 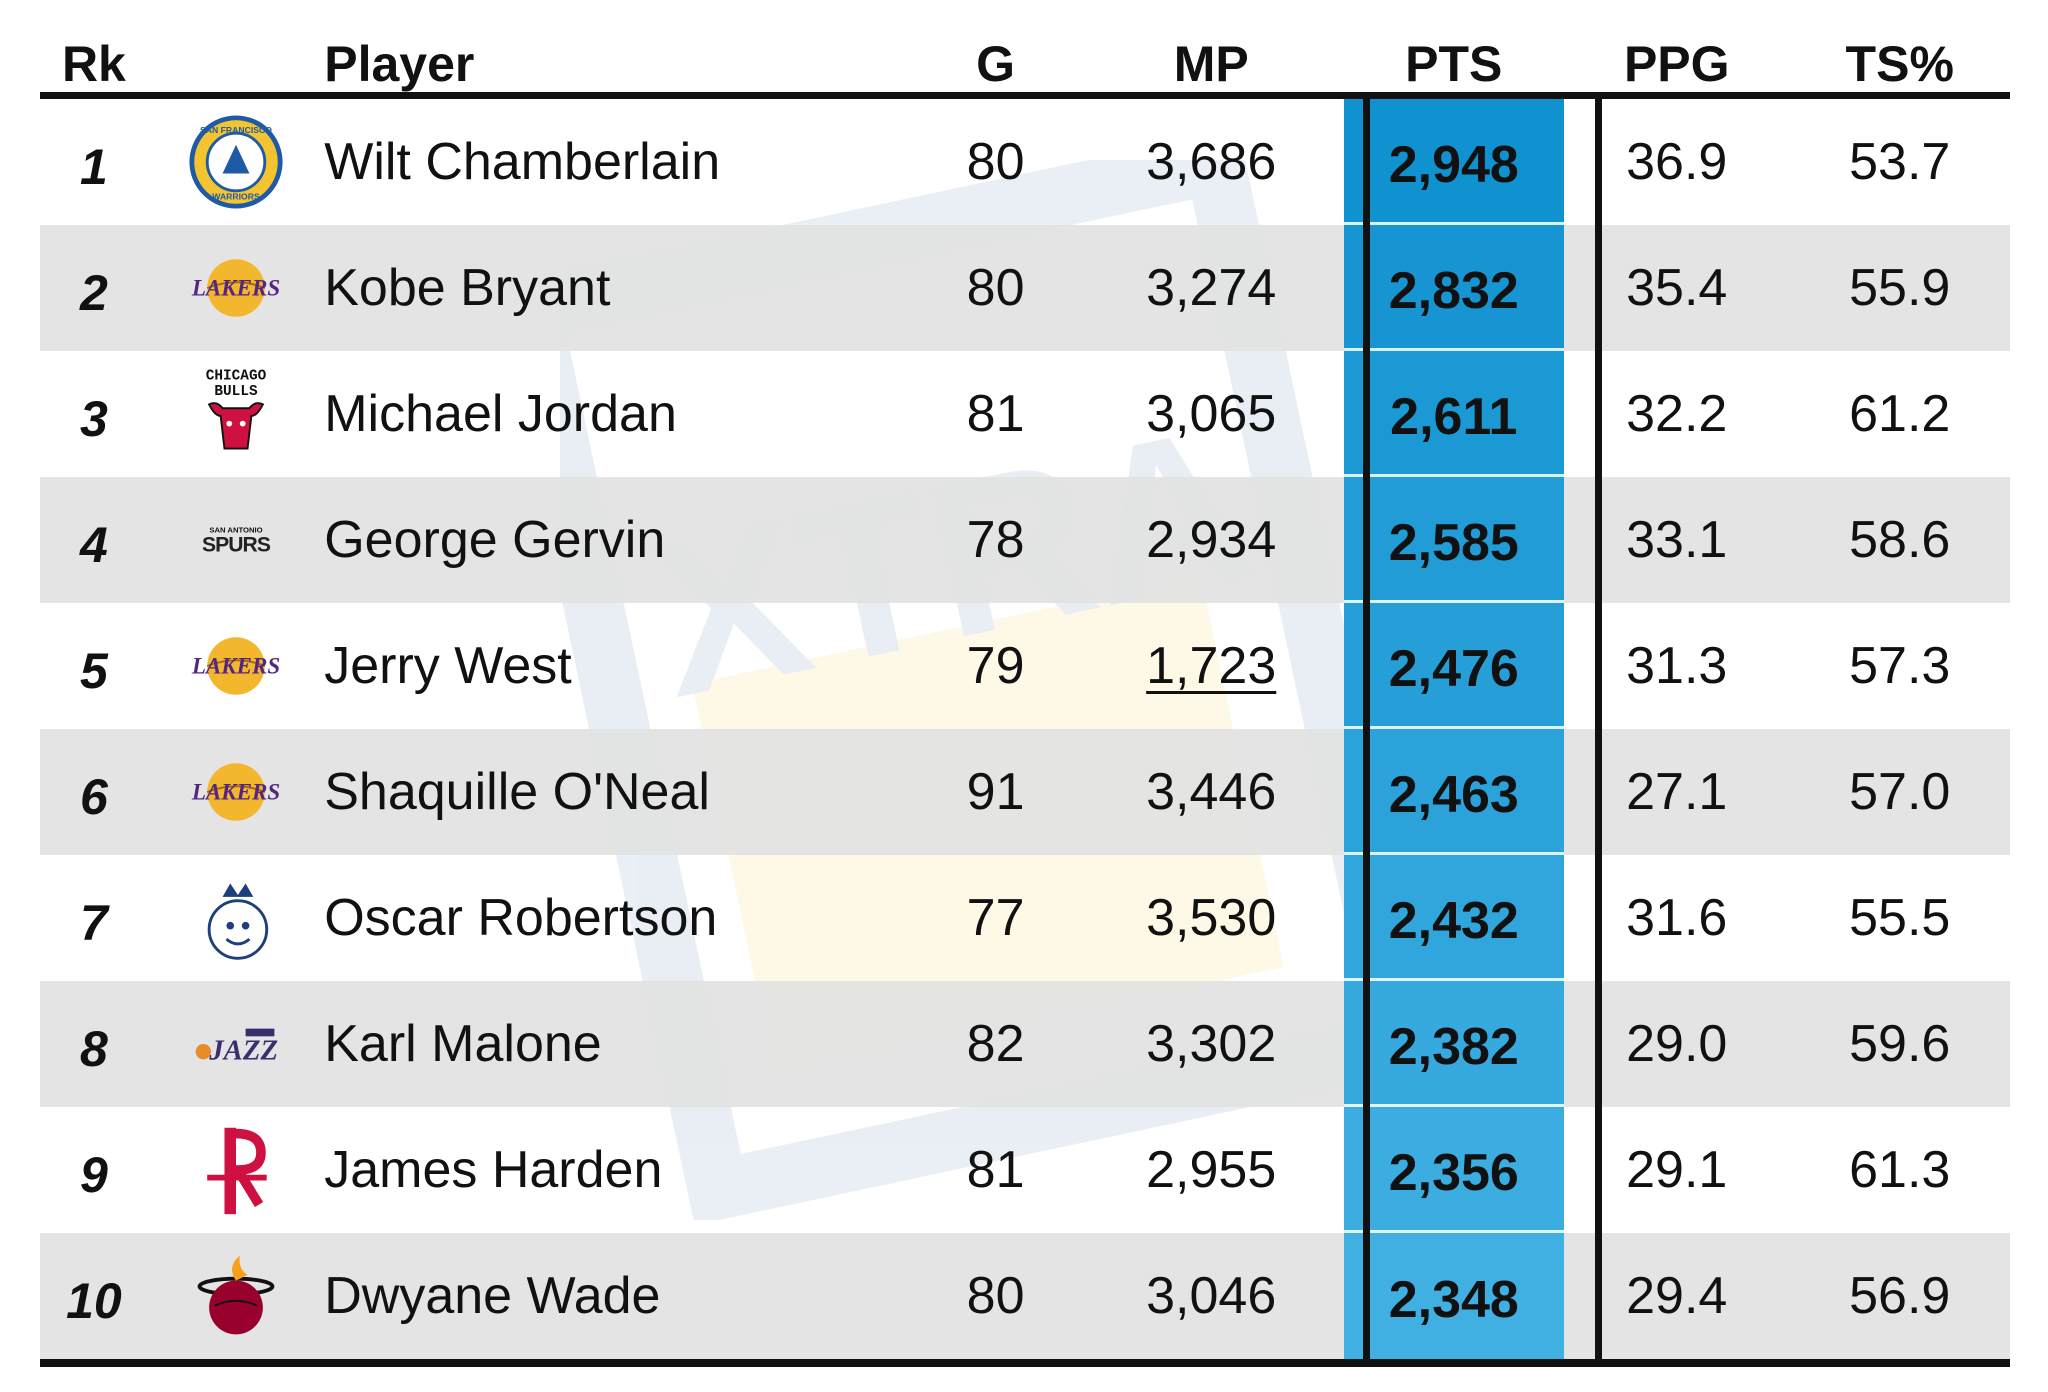 I want to click on svg-text: BULLS, so click(x=236, y=392).